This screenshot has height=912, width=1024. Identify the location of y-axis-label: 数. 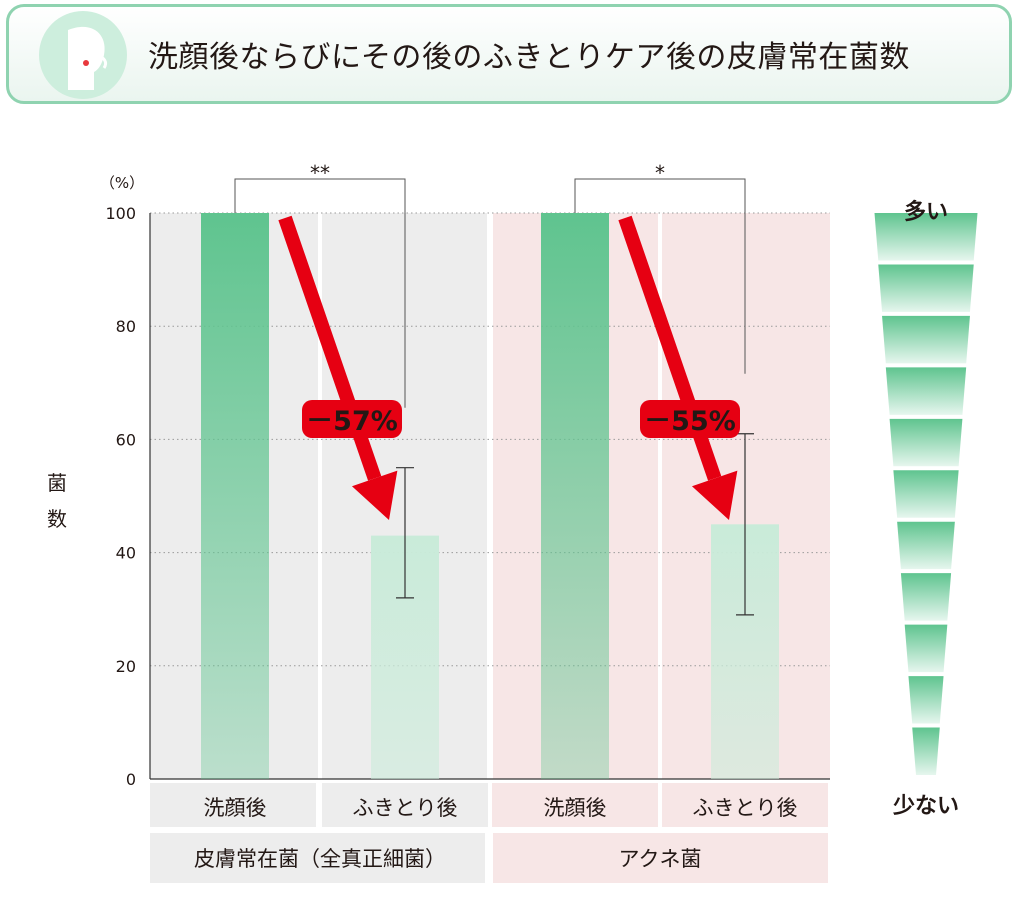
(57, 519).